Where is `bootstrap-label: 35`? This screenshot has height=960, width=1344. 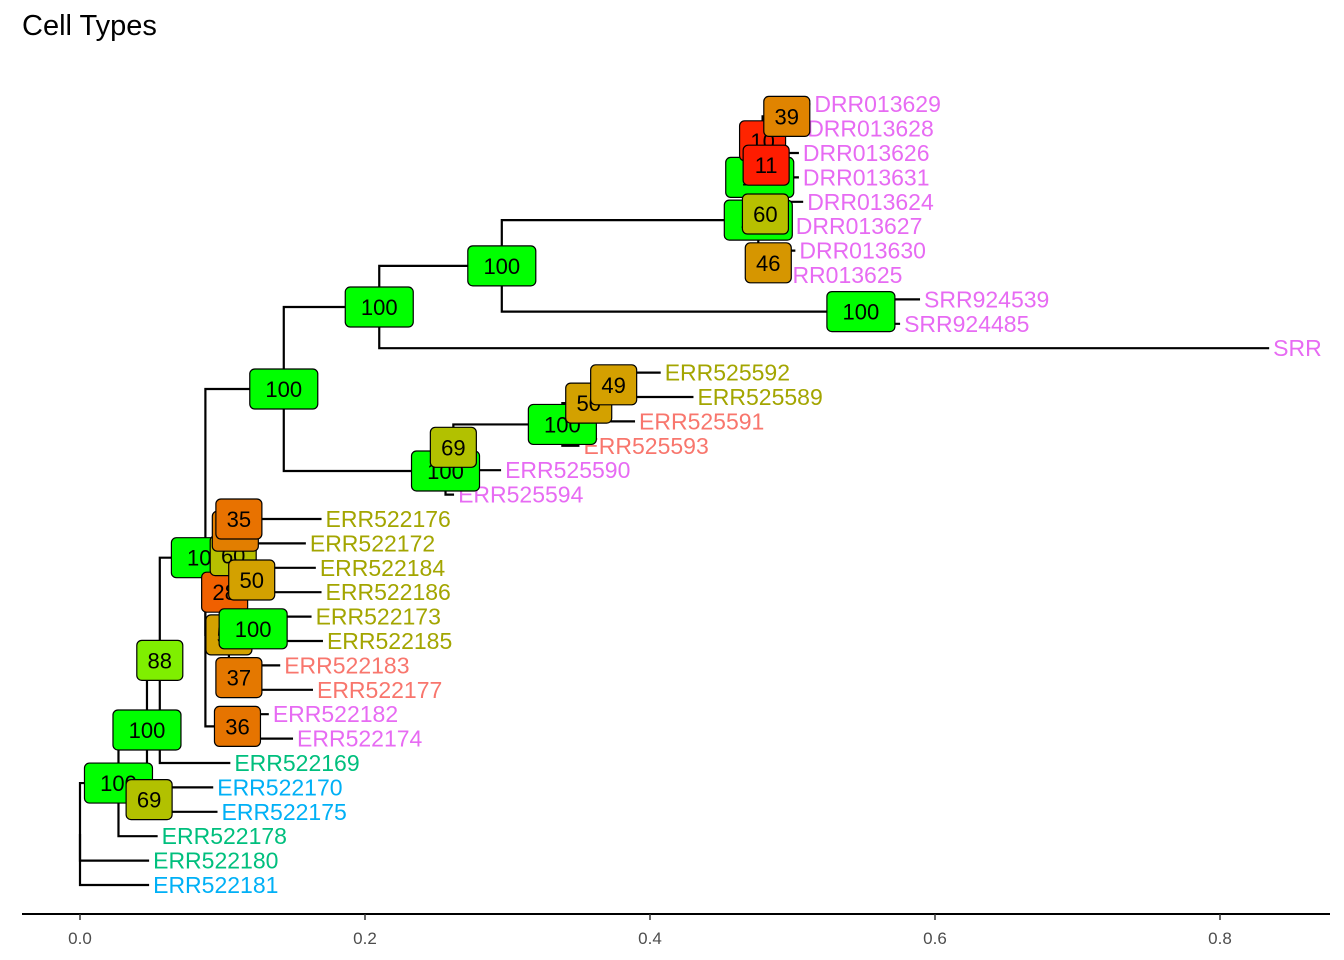
bootstrap-label: 35 is located at coordinates (239, 519).